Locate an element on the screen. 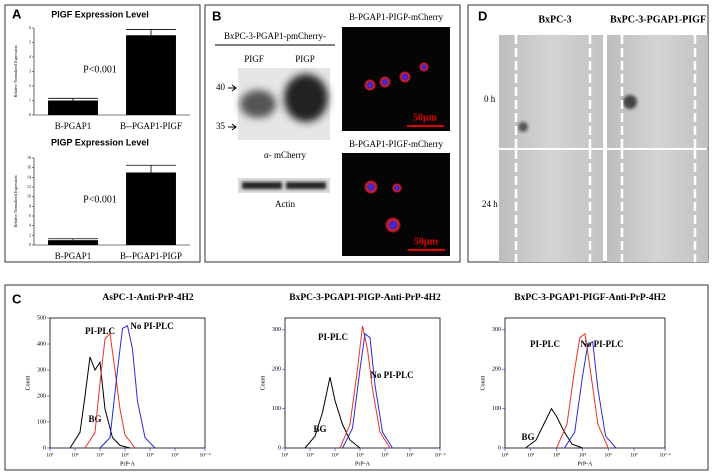 The width and height of the screenshot is (713, 475). y-tick-label: 2 is located at coordinates (30, 85).